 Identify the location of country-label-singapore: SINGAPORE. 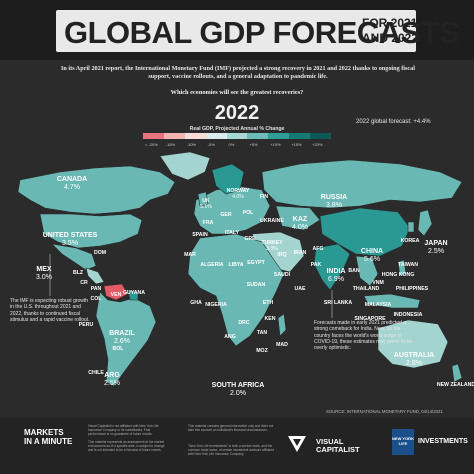
(369, 319).